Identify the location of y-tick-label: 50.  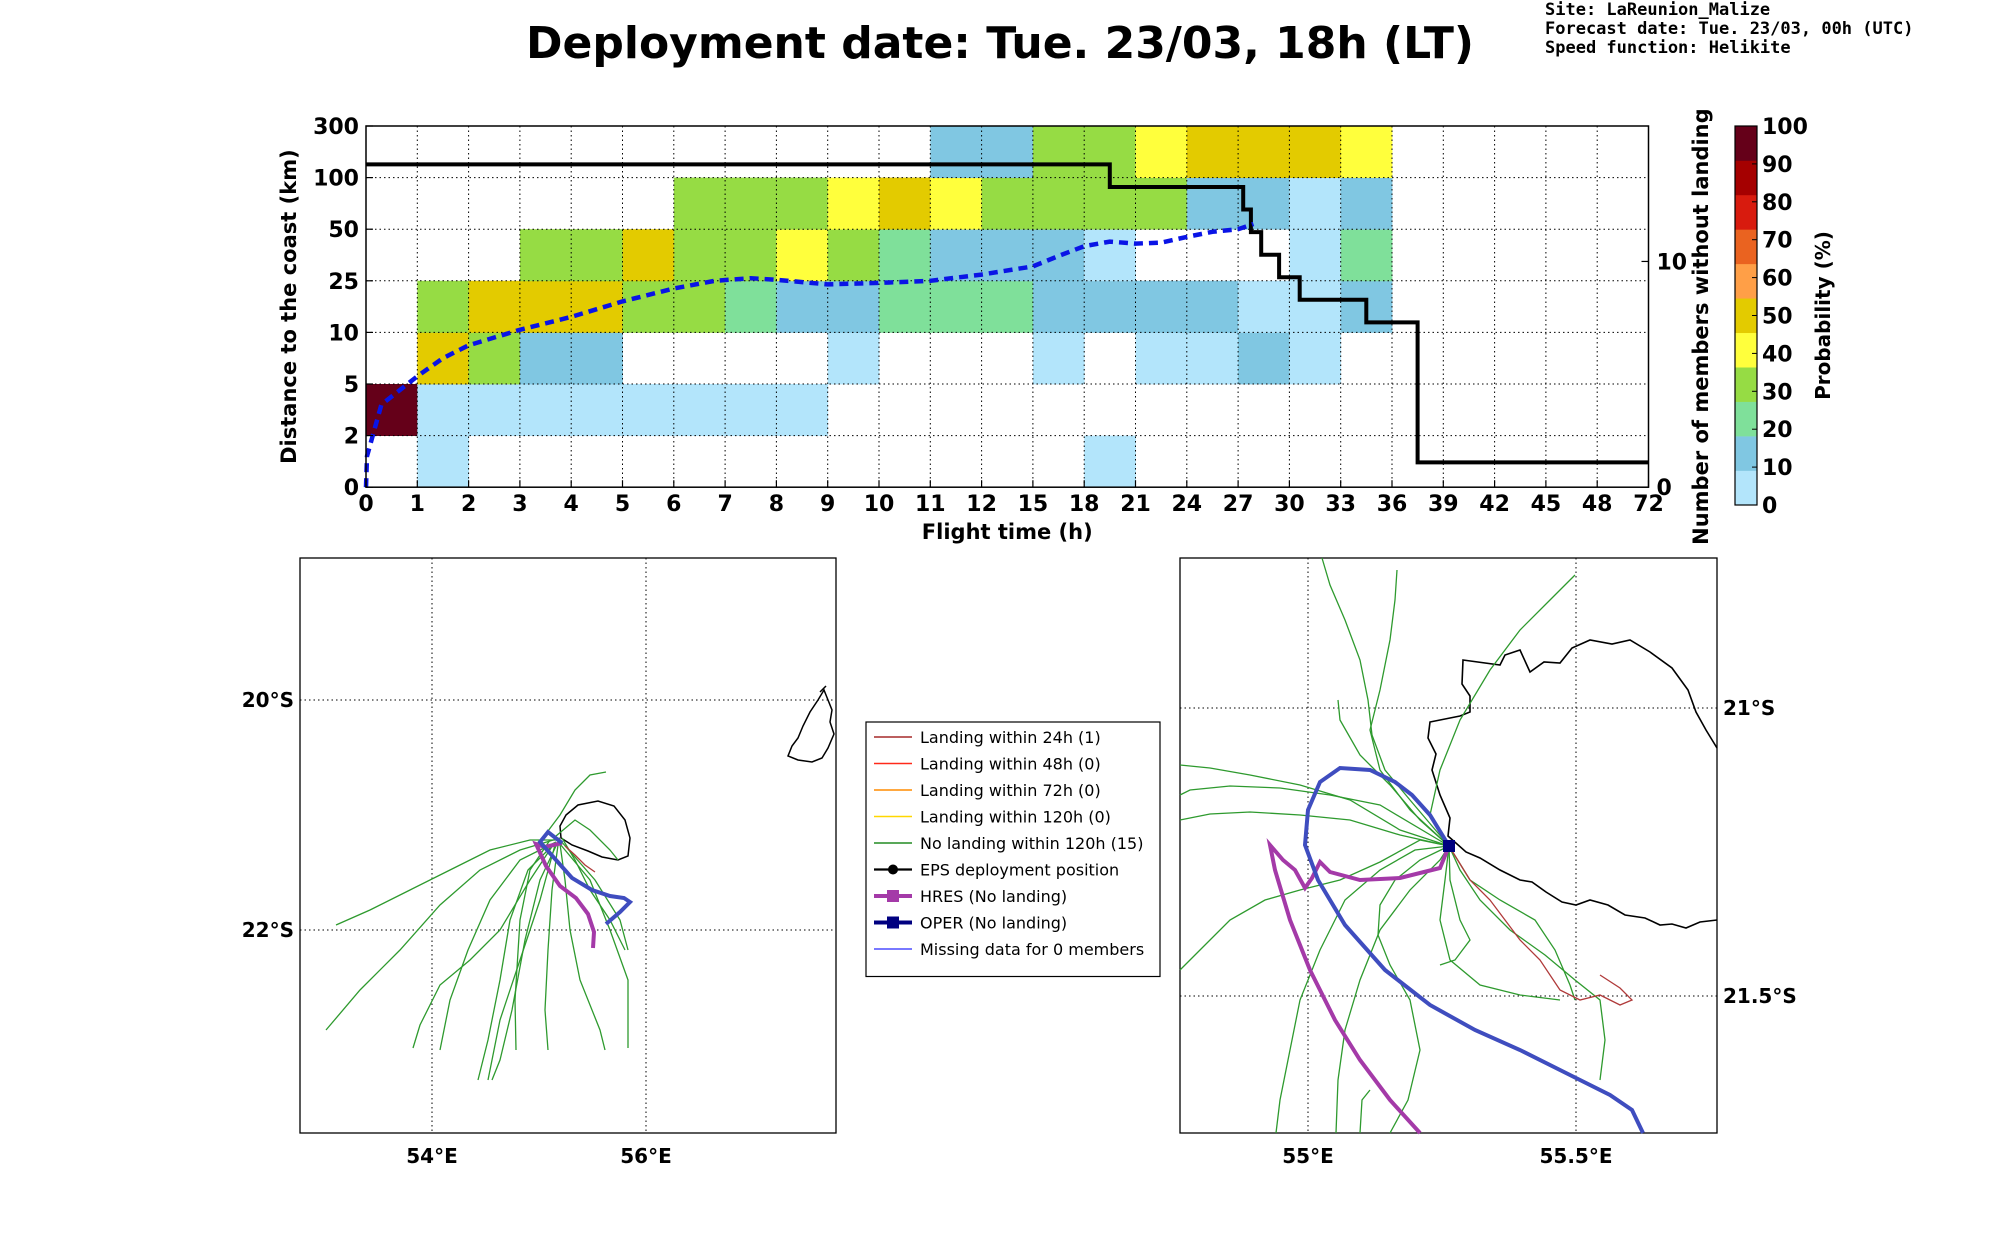
(343, 230).